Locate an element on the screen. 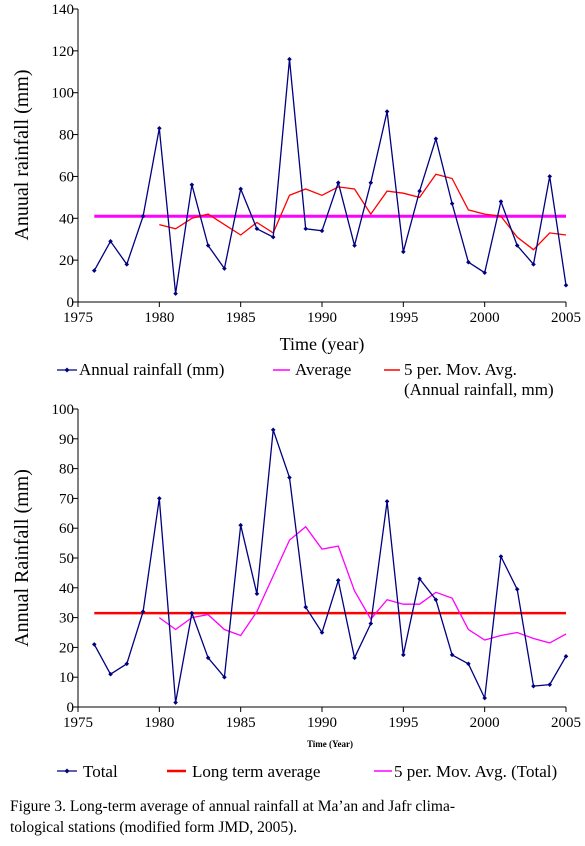 The height and width of the screenshot is (846, 585). c2-y-tick-label: 30 is located at coordinates (66, 619).